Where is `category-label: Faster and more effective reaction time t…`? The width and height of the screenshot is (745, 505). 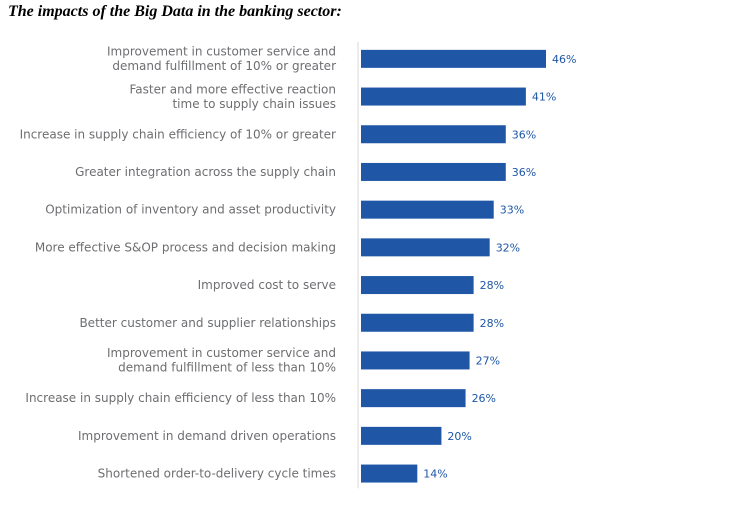
category-label: Faster and more effective reaction time t… is located at coordinates (233, 96).